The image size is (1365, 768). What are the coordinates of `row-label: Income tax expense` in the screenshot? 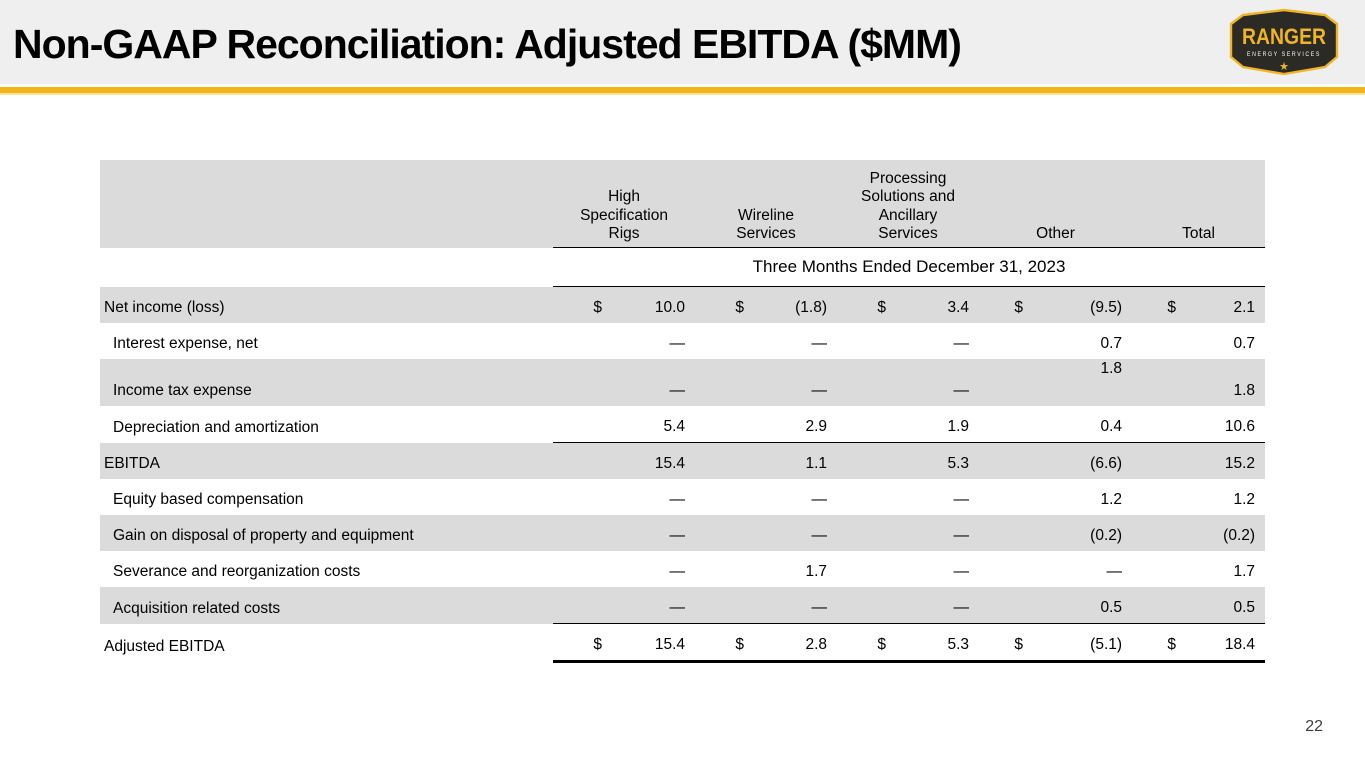 It's located at (326, 382).